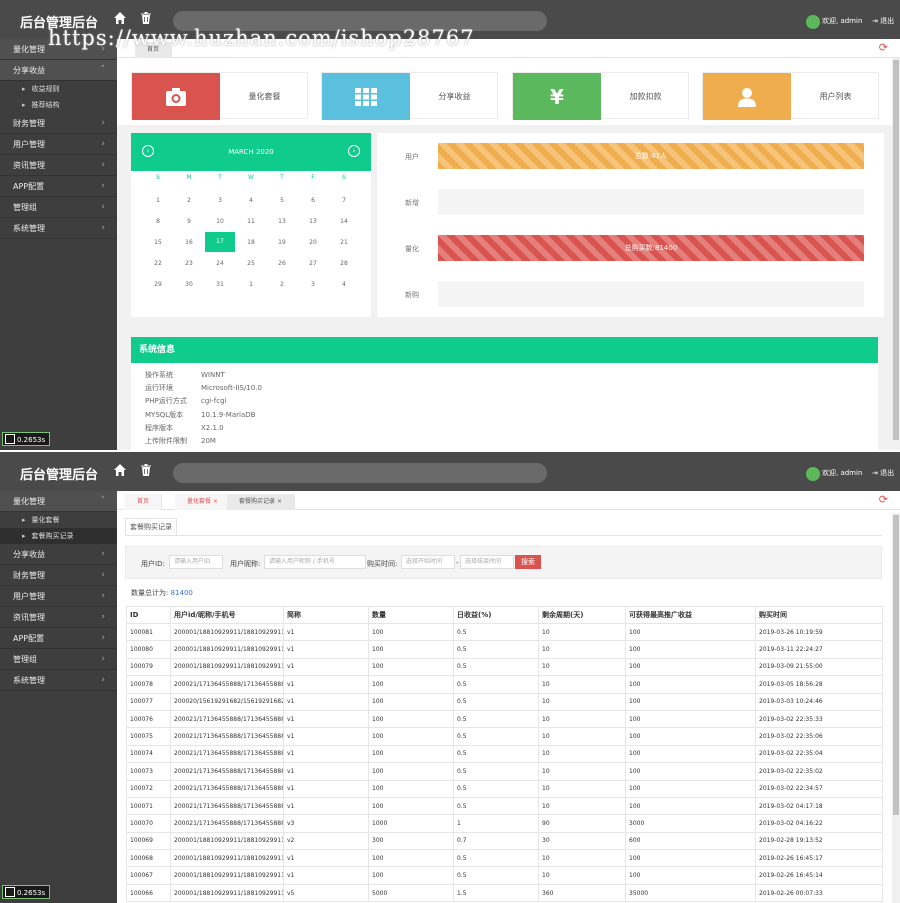 This screenshot has height=903, width=900. I want to click on table-header-cell: 日收益(%), so click(496, 615).